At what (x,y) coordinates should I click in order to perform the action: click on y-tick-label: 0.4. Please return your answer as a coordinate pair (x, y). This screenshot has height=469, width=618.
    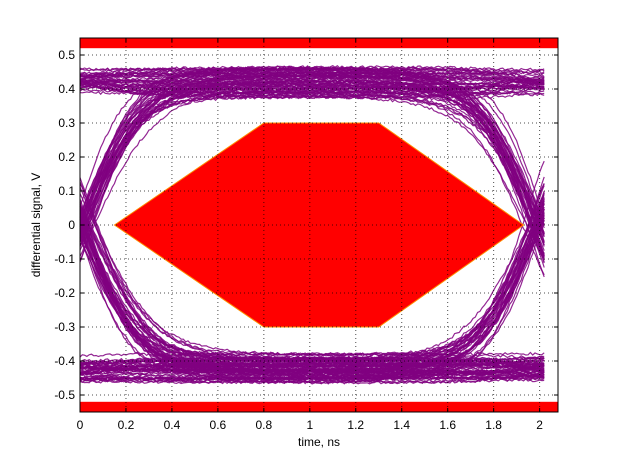
    Looking at the image, I should click on (66, 89).